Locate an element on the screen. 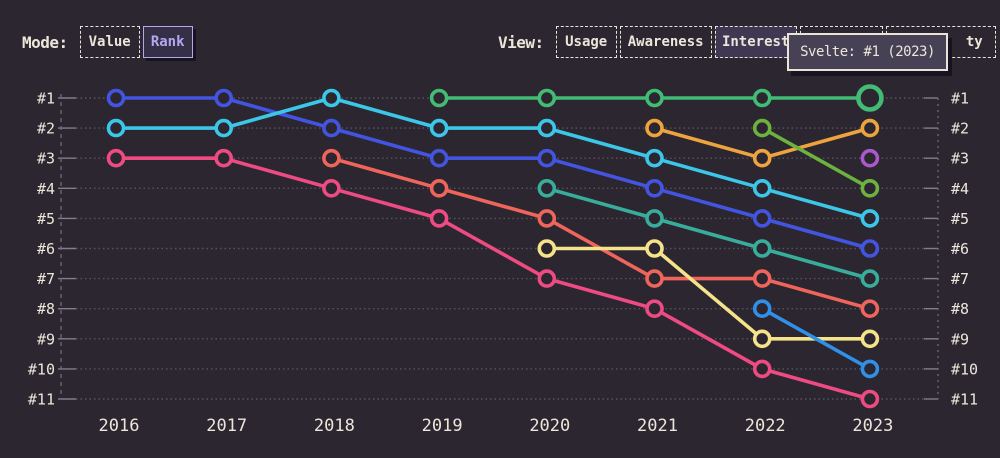  rank-label-left-2: #2 is located at coordinates (46, 129).